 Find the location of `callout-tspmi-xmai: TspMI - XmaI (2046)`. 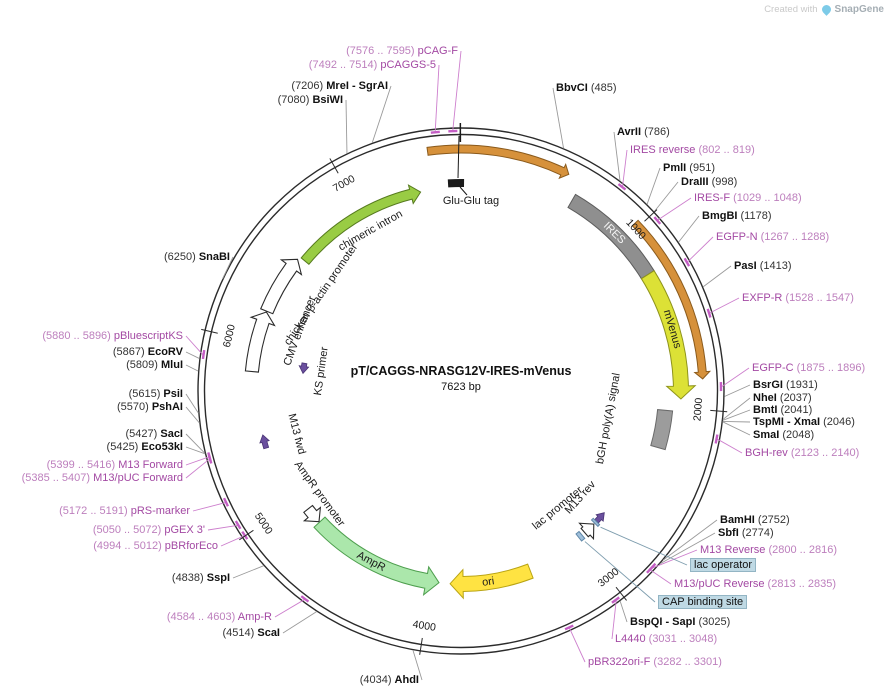

callout-tspmi-xmai: TspMI - XmaI (2046) is located at coordinates (804, 422).